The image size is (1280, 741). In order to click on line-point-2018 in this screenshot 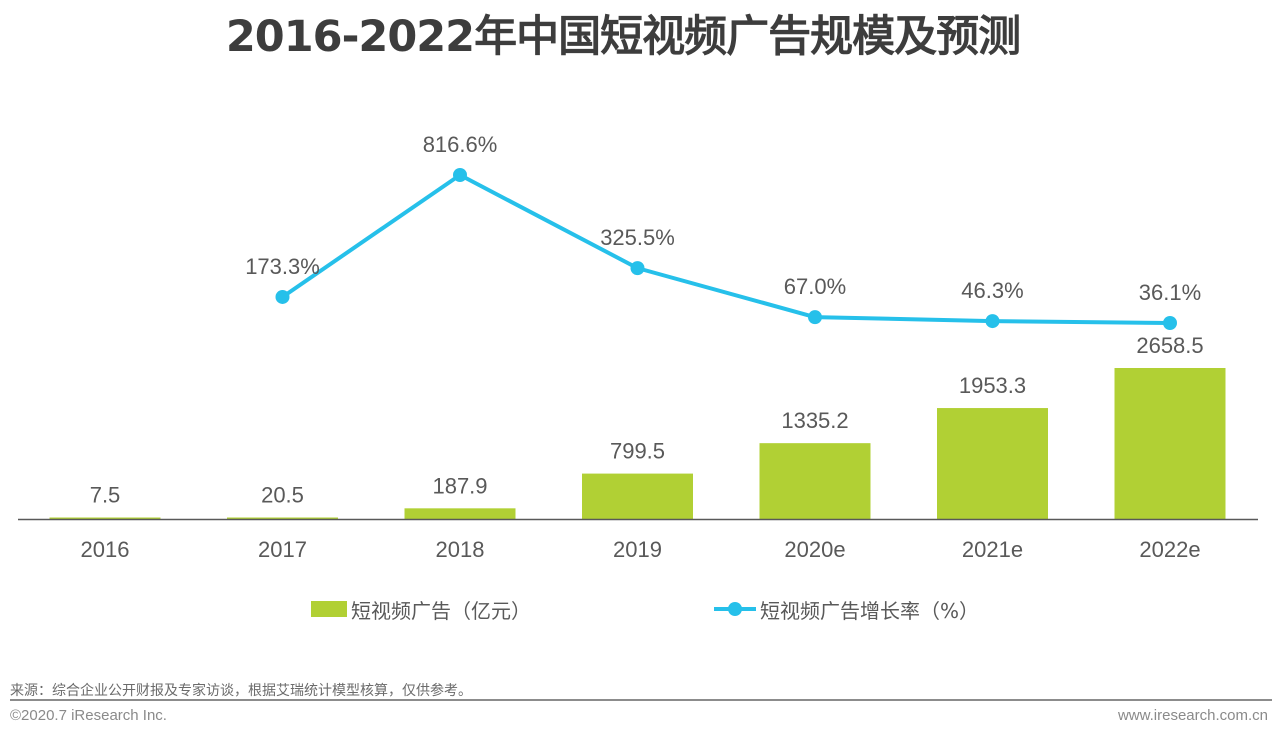, I will do `click(460, 175)`.